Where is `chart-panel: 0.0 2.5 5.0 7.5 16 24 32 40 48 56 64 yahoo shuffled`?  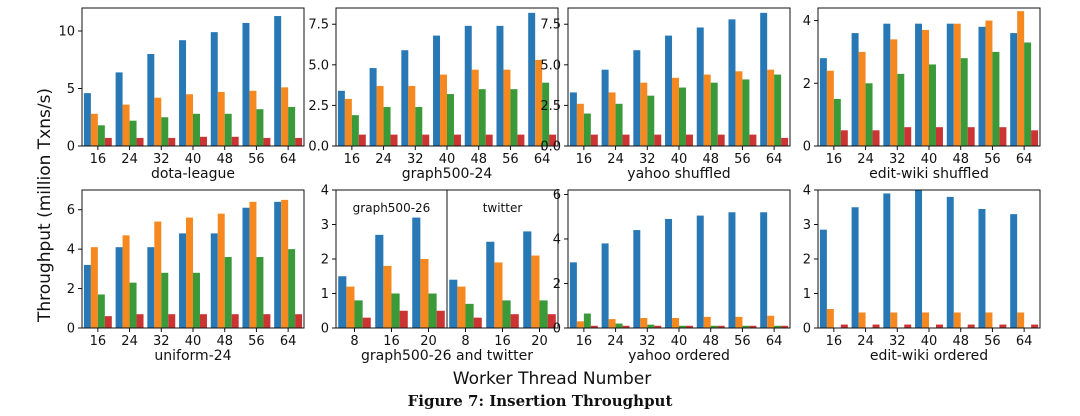 chart-panel: 0.0 2.5 5.0 7.5 16 24 32 40 48 56 64 yahoo shuffled is located at coordinates (665, 94).